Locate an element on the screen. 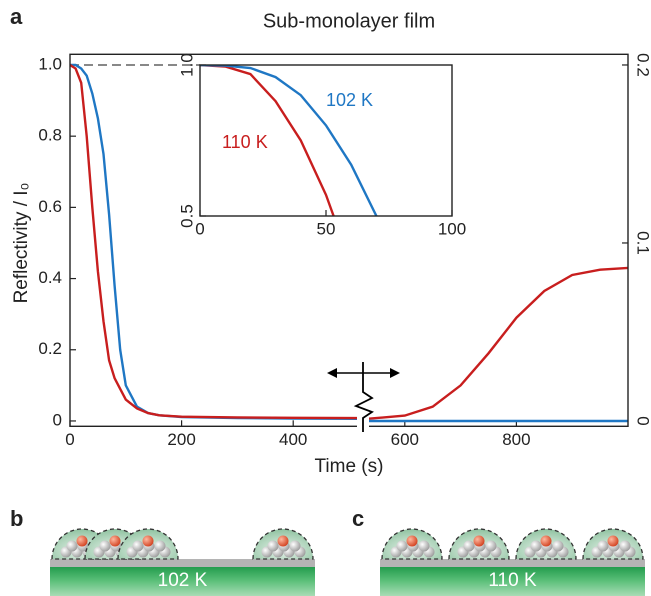 This screenshot has width=651, height=596. substrate-label: 110 K is located at coordinates (512, 580).